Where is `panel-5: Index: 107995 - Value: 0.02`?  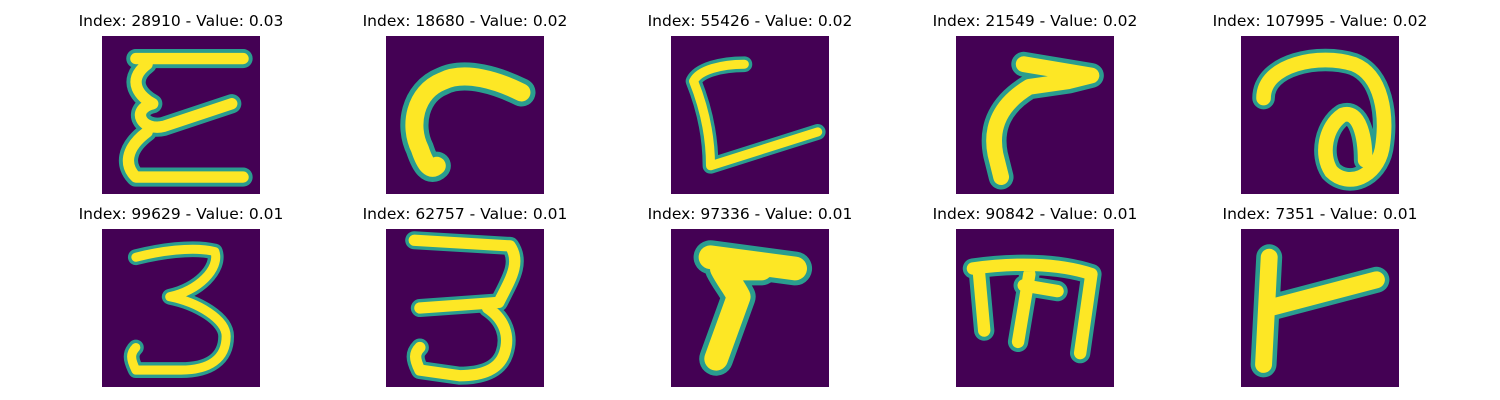 panel-5: Index: 107995 - Value: 0.02 is located at coordinates (1320, 103).